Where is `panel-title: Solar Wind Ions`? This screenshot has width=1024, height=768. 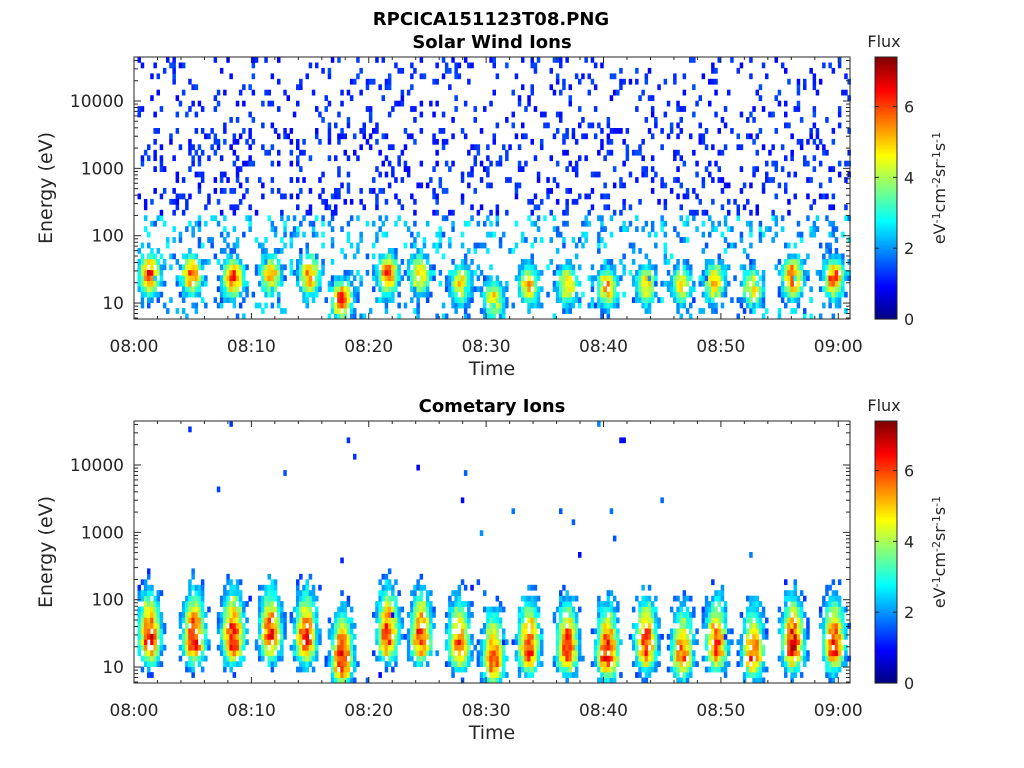 panel-title: Solar Wind Ions is located at coordinates (491, 42).